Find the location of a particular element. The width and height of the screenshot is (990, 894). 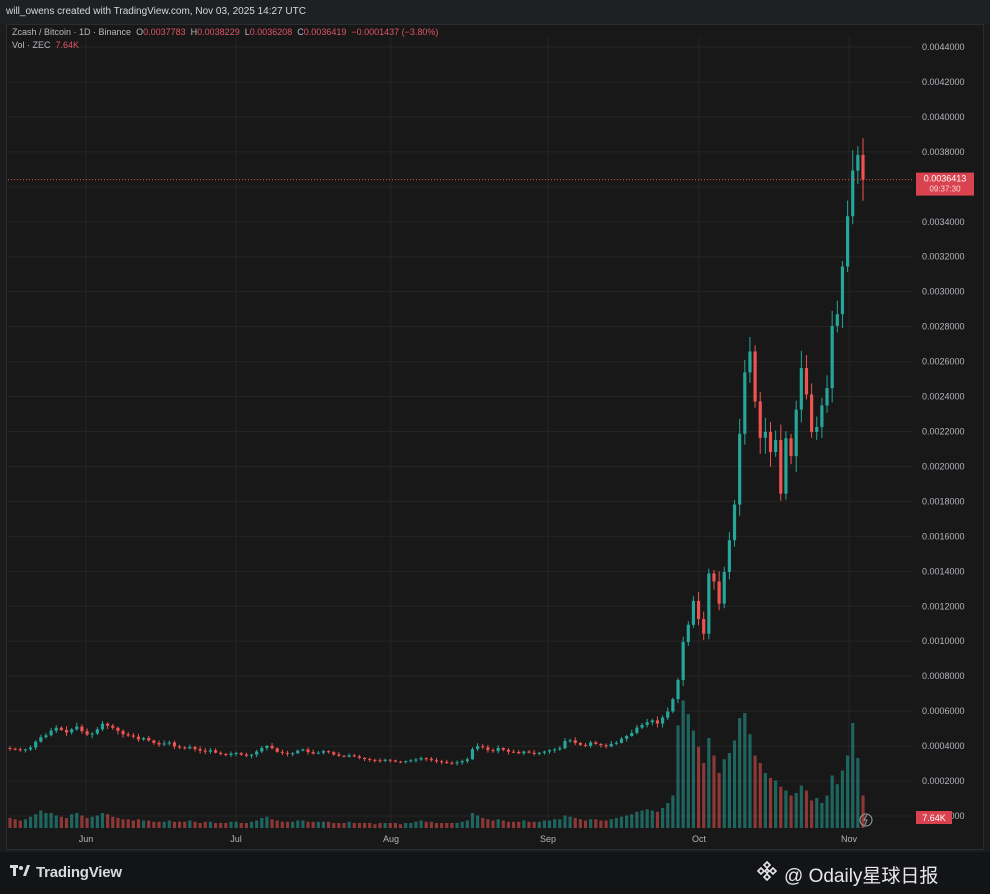

tradingview-logo: TradingView is located at coordinates (66, 872).